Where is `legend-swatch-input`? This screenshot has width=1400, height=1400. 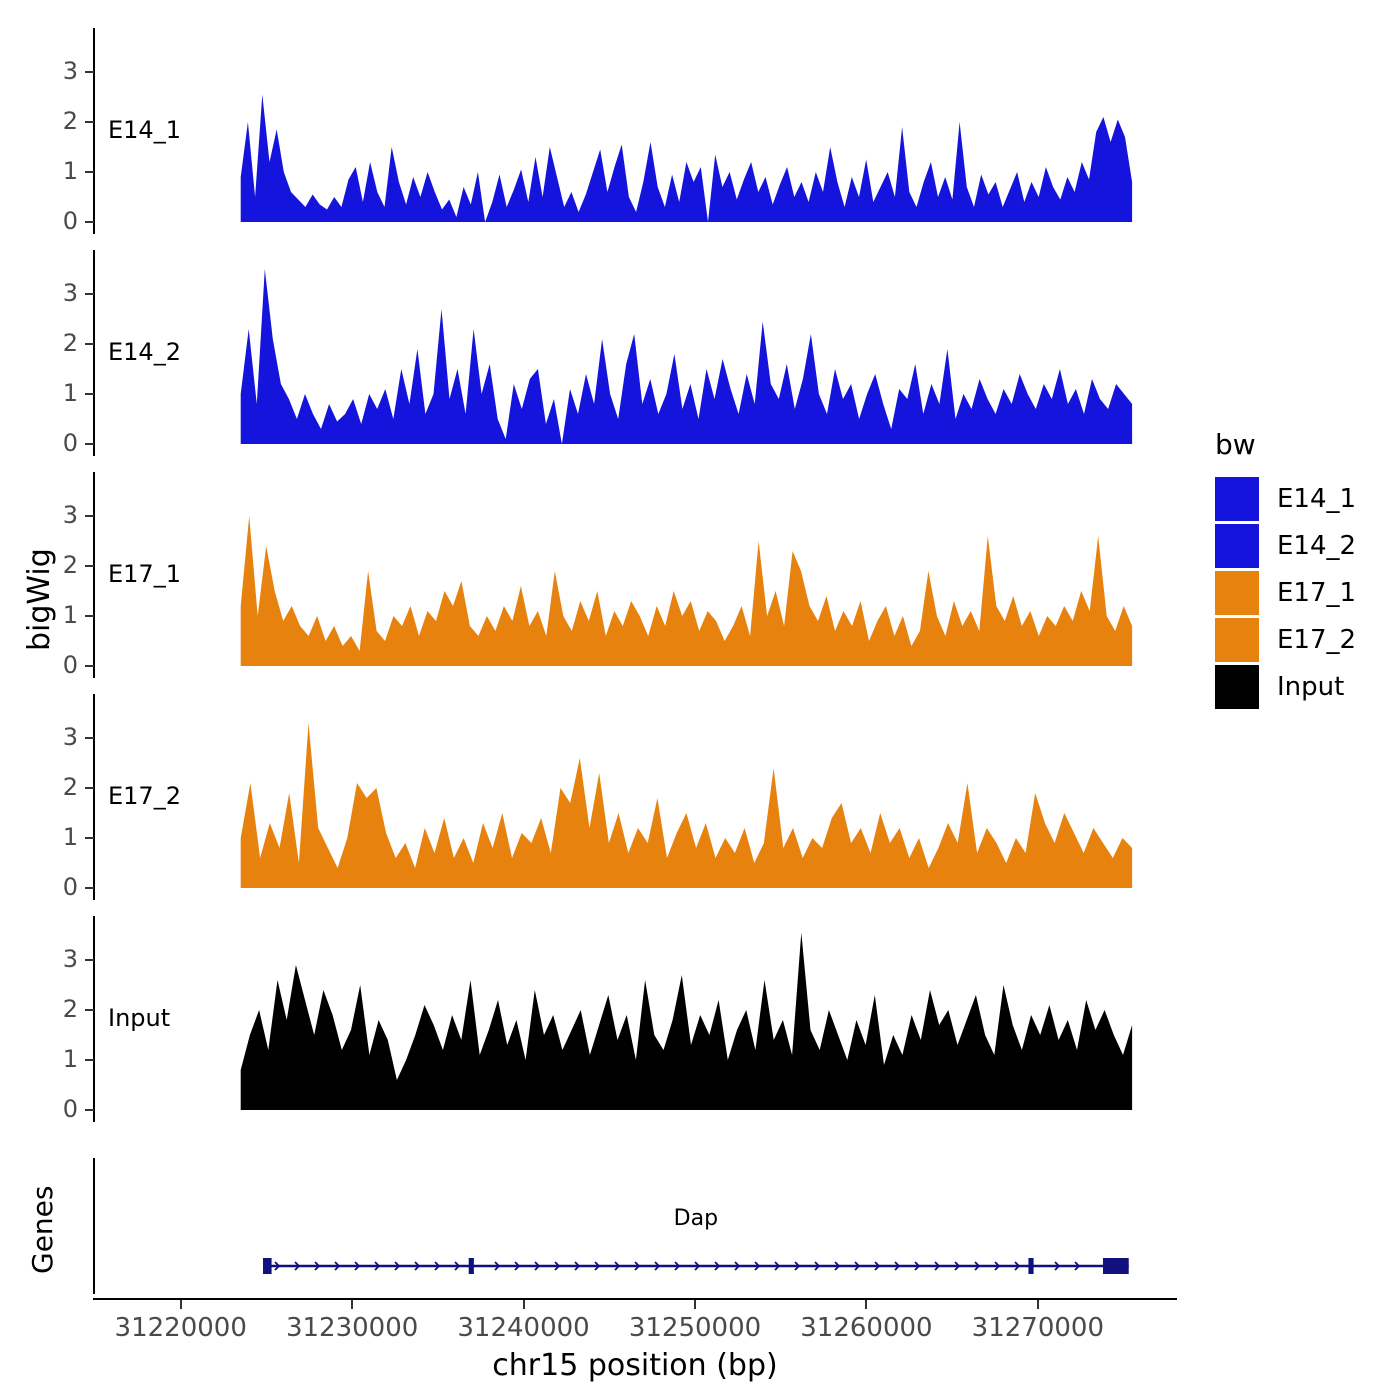
legend-swatch-input is located at coordinates (1237, 687).